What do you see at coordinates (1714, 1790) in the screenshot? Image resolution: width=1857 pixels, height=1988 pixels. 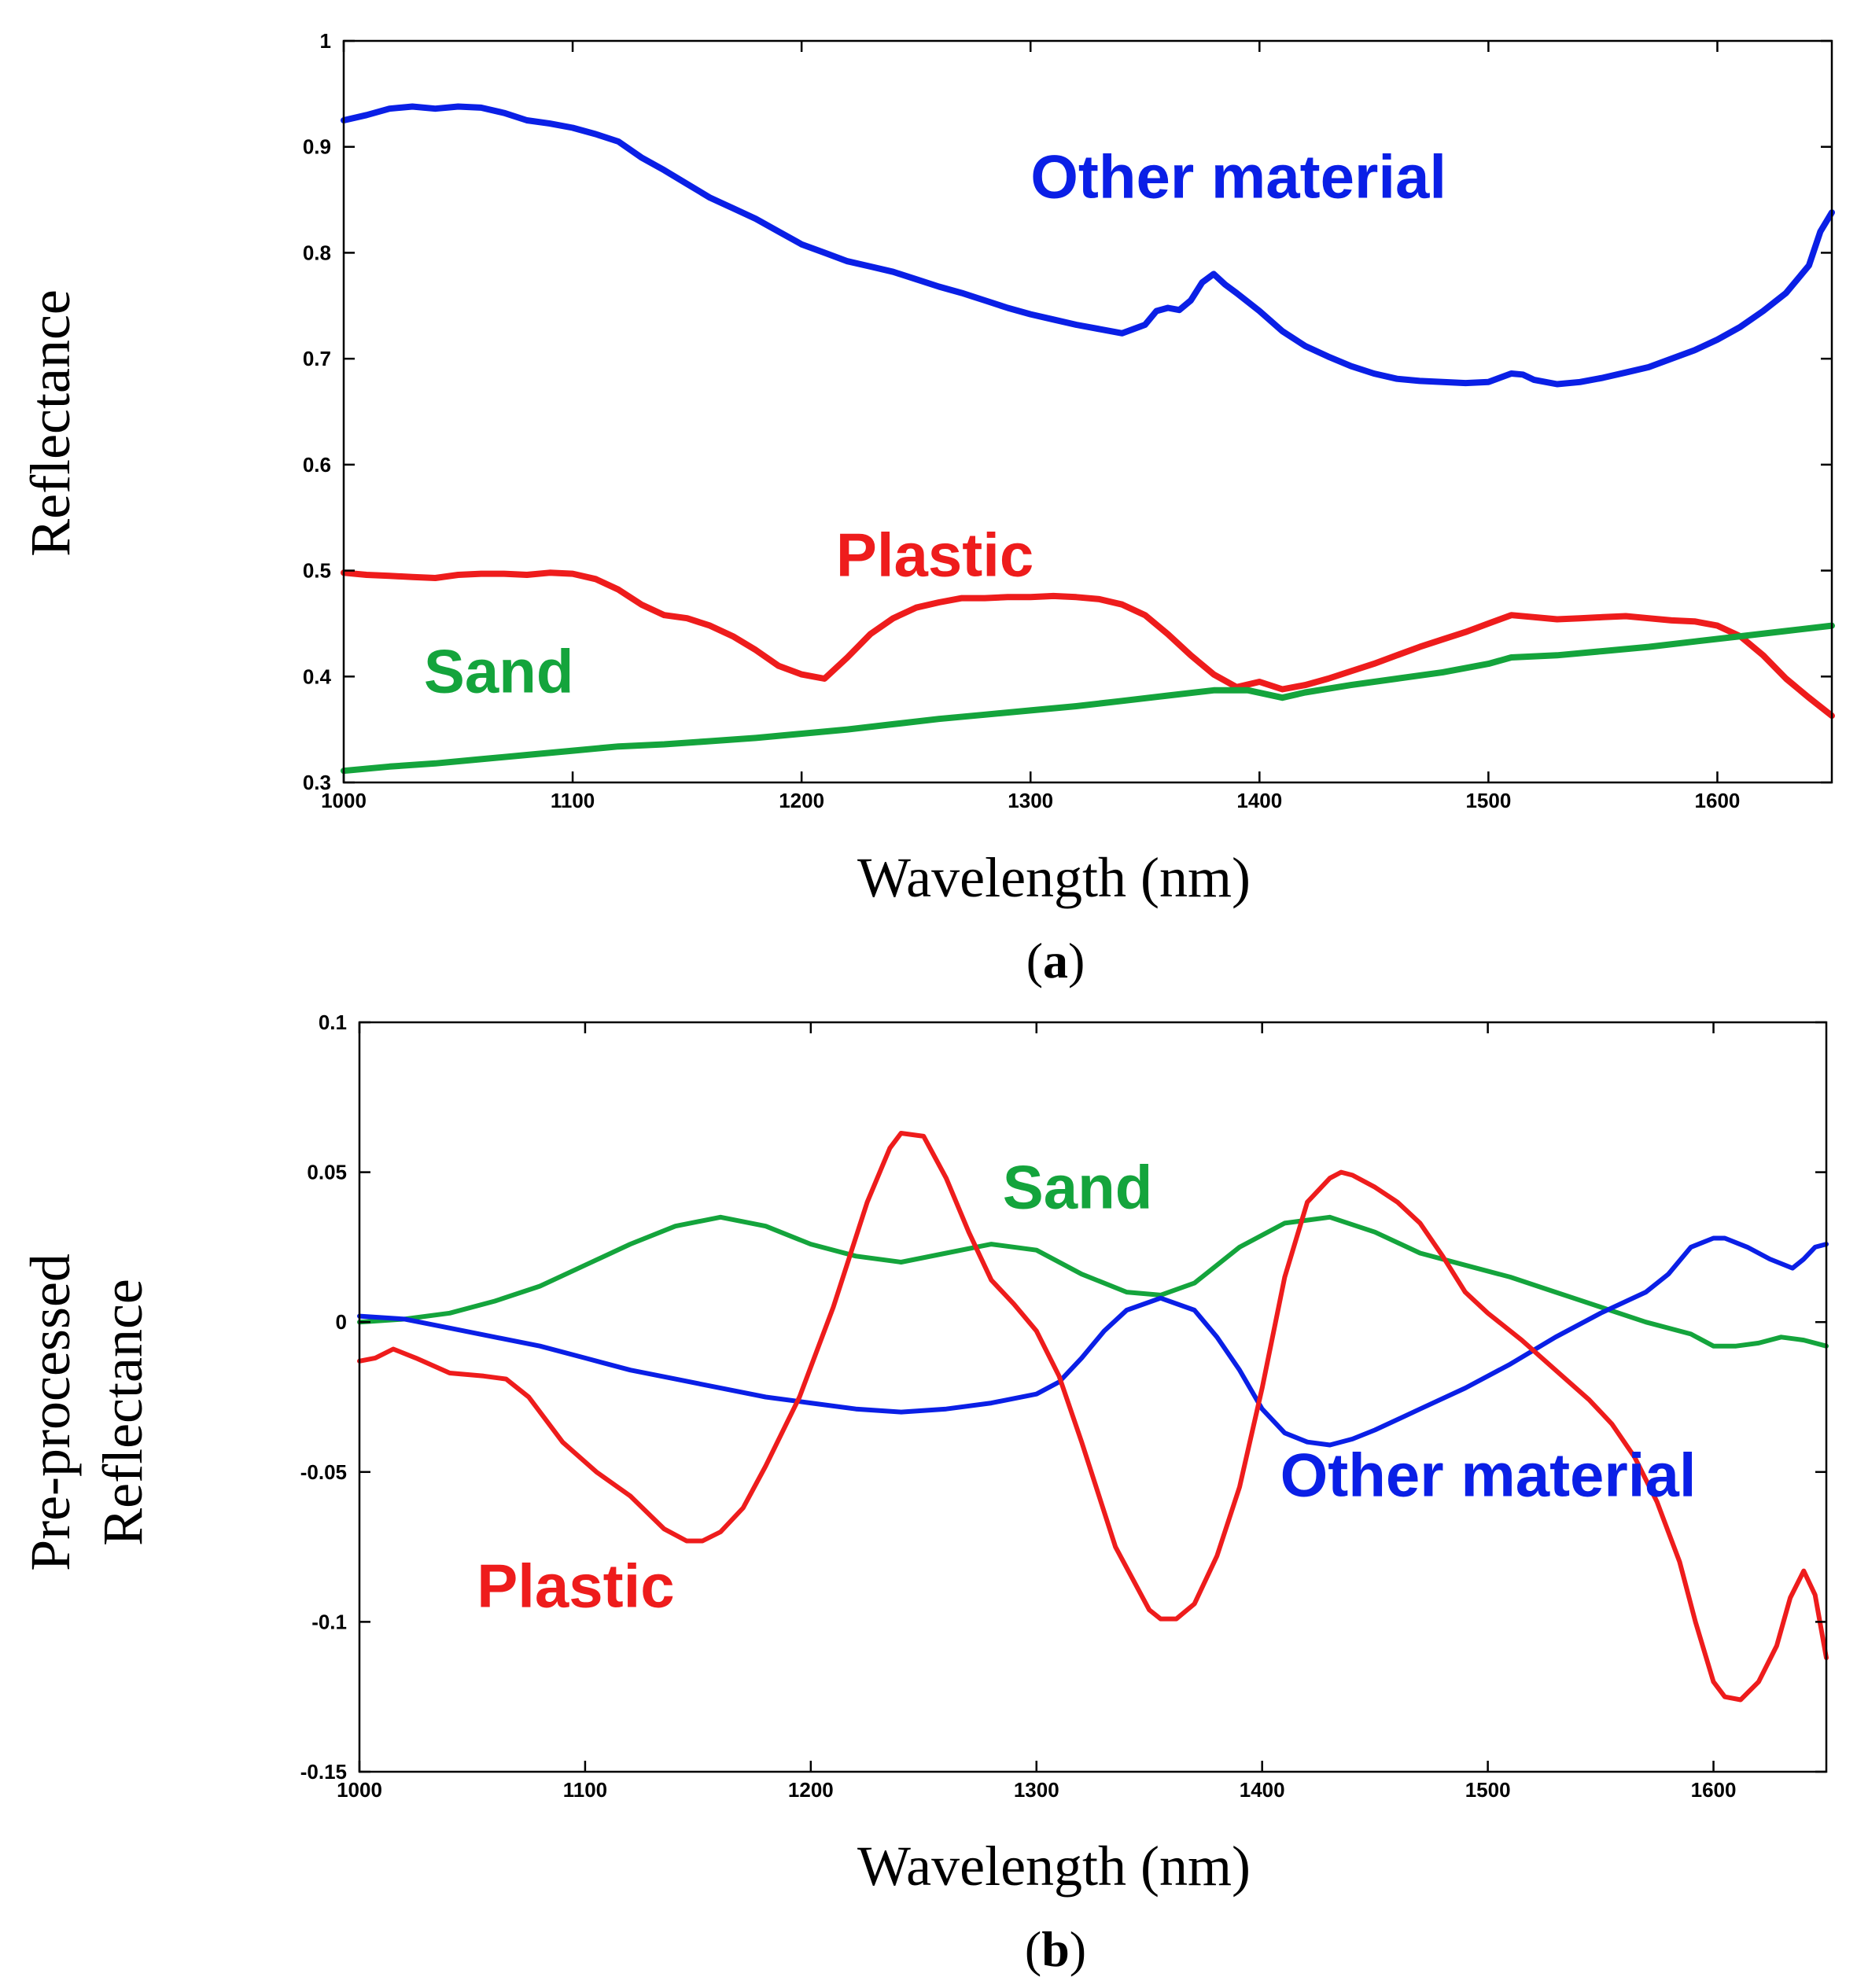 I see `panel-b-xtick-label: 1600` at bounding box center [1714, 1790].